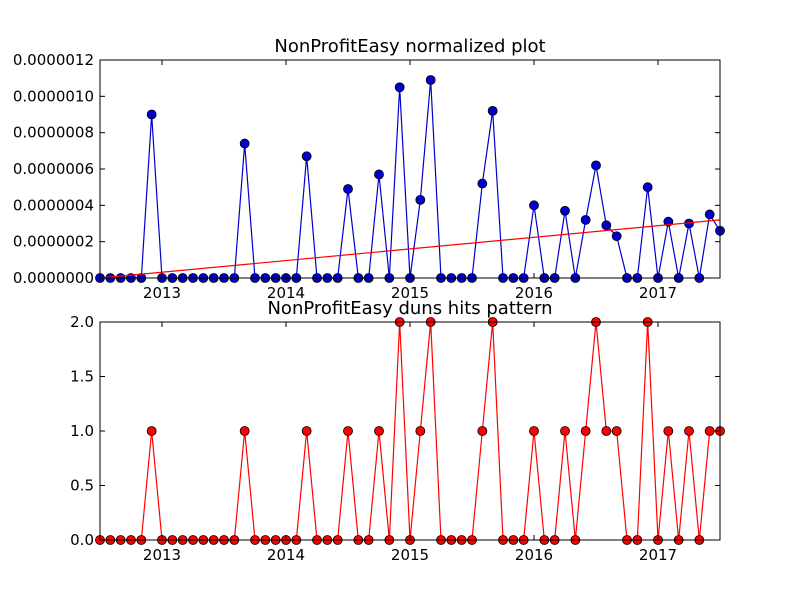 This screenshot has width=800, height=600. What do you see at coordinates (82, 322) in the screenshot?
I see `y-tick-label: 2.0` at bounding box center [82, 322].